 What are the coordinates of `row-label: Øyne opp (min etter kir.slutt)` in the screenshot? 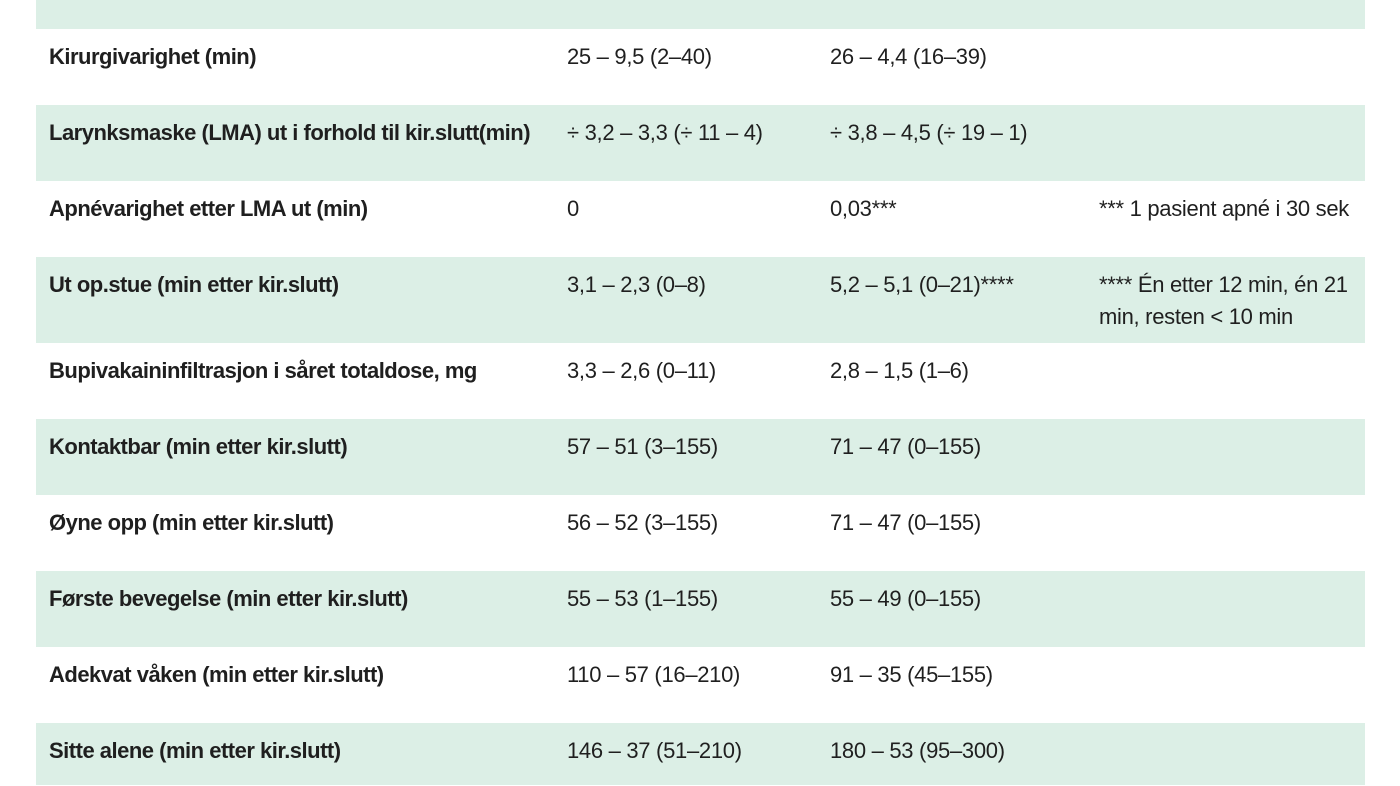 It's located at (191, 522).